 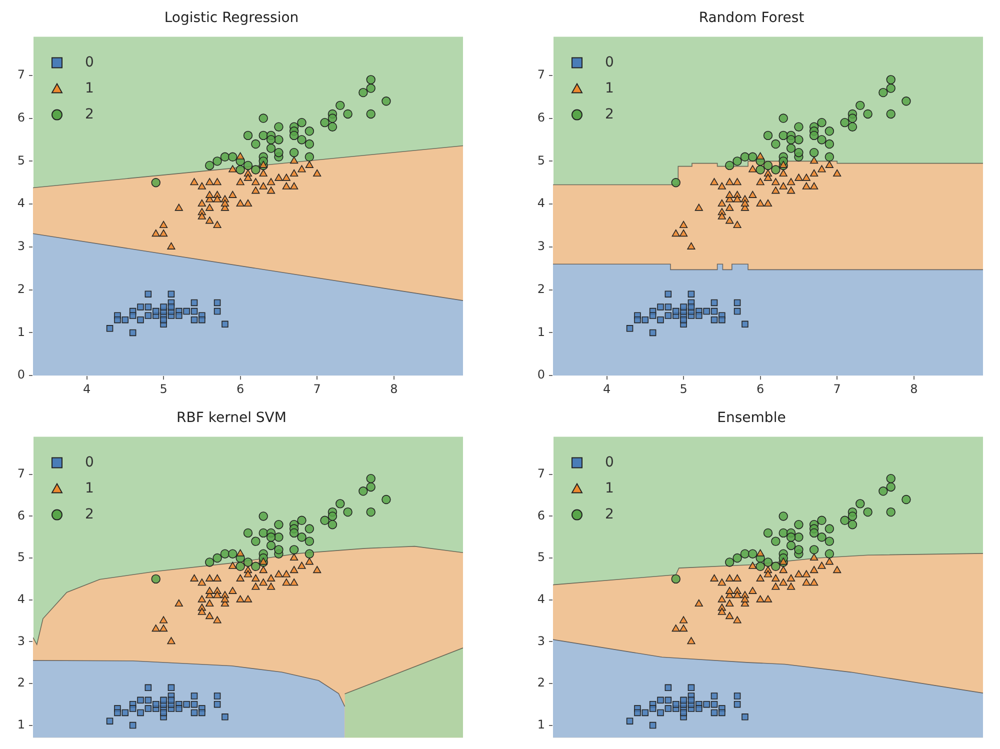 What do you see at coordinates (231, 418) in the screenshot?
I see `chart-title: RBF kernel SVM` at bounding box center [231, 418].